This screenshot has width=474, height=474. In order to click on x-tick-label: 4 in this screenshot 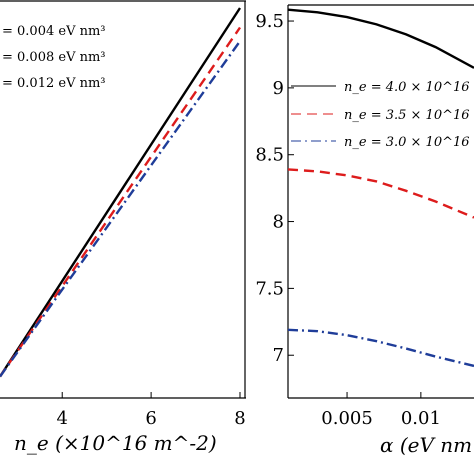, I will do `click(61, 418)`.